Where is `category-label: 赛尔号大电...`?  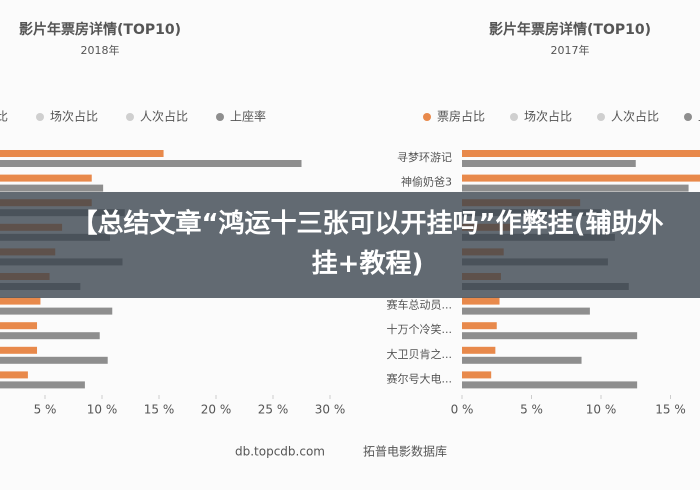 category-label: 赛尔号大电... is located at coordinates (420, 378).